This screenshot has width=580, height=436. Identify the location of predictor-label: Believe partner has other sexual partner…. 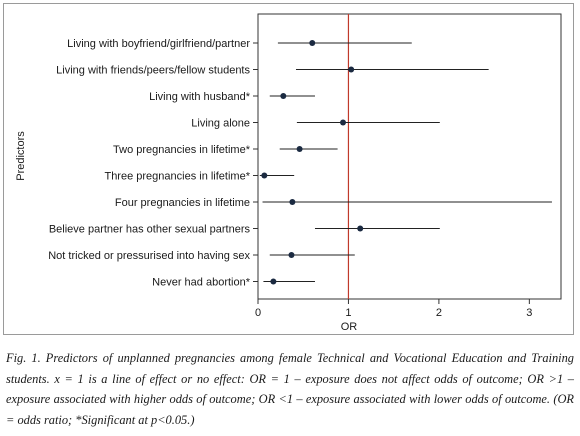
(150, 230).